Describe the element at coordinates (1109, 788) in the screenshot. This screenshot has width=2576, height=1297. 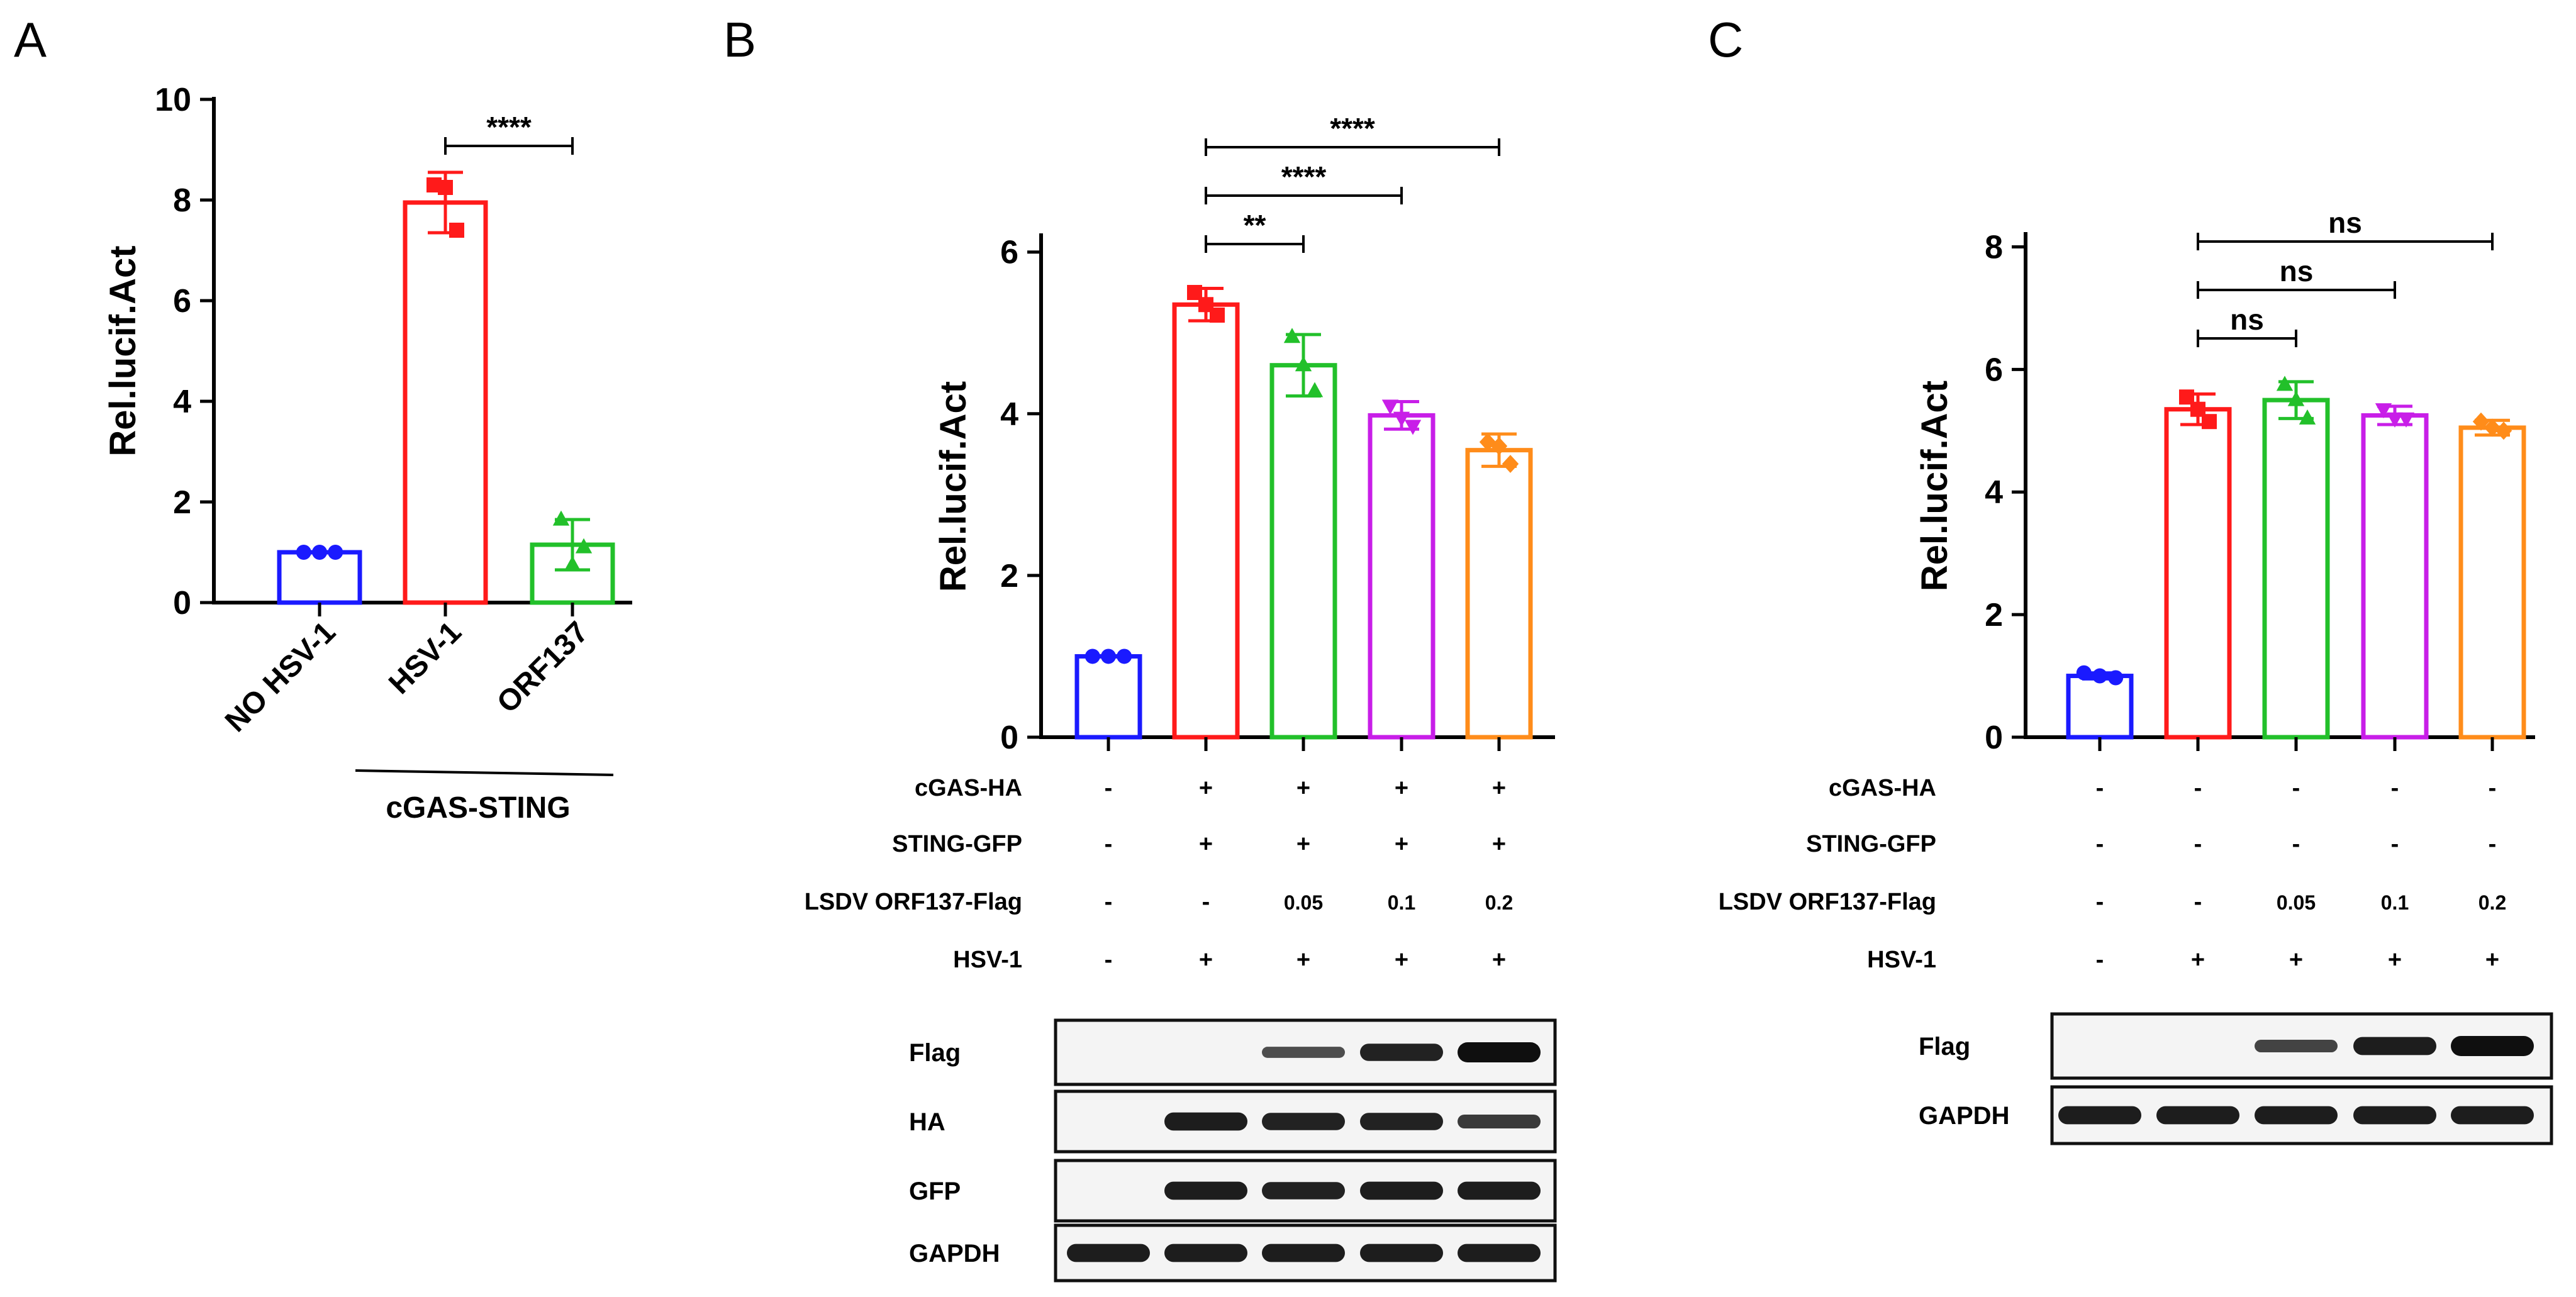
I see `condition-value-b-0-0: -` at that location.